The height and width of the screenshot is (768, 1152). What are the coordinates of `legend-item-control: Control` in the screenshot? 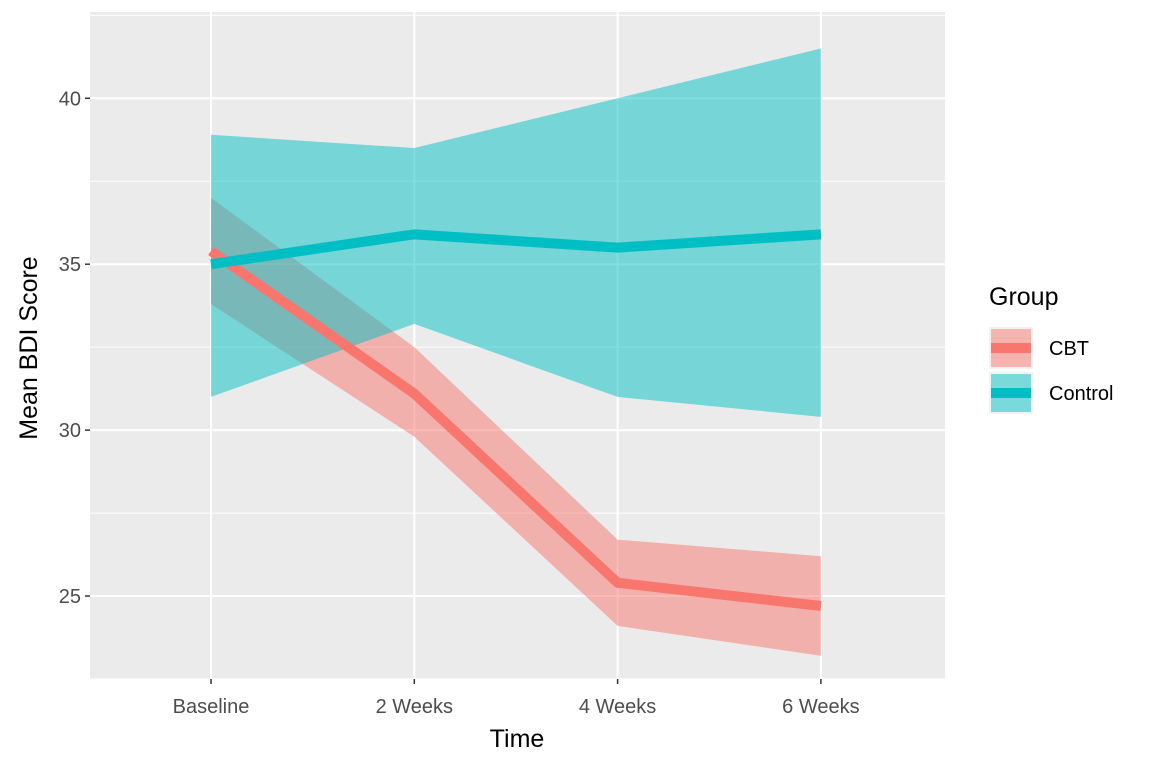 It's located at (1051, 393).